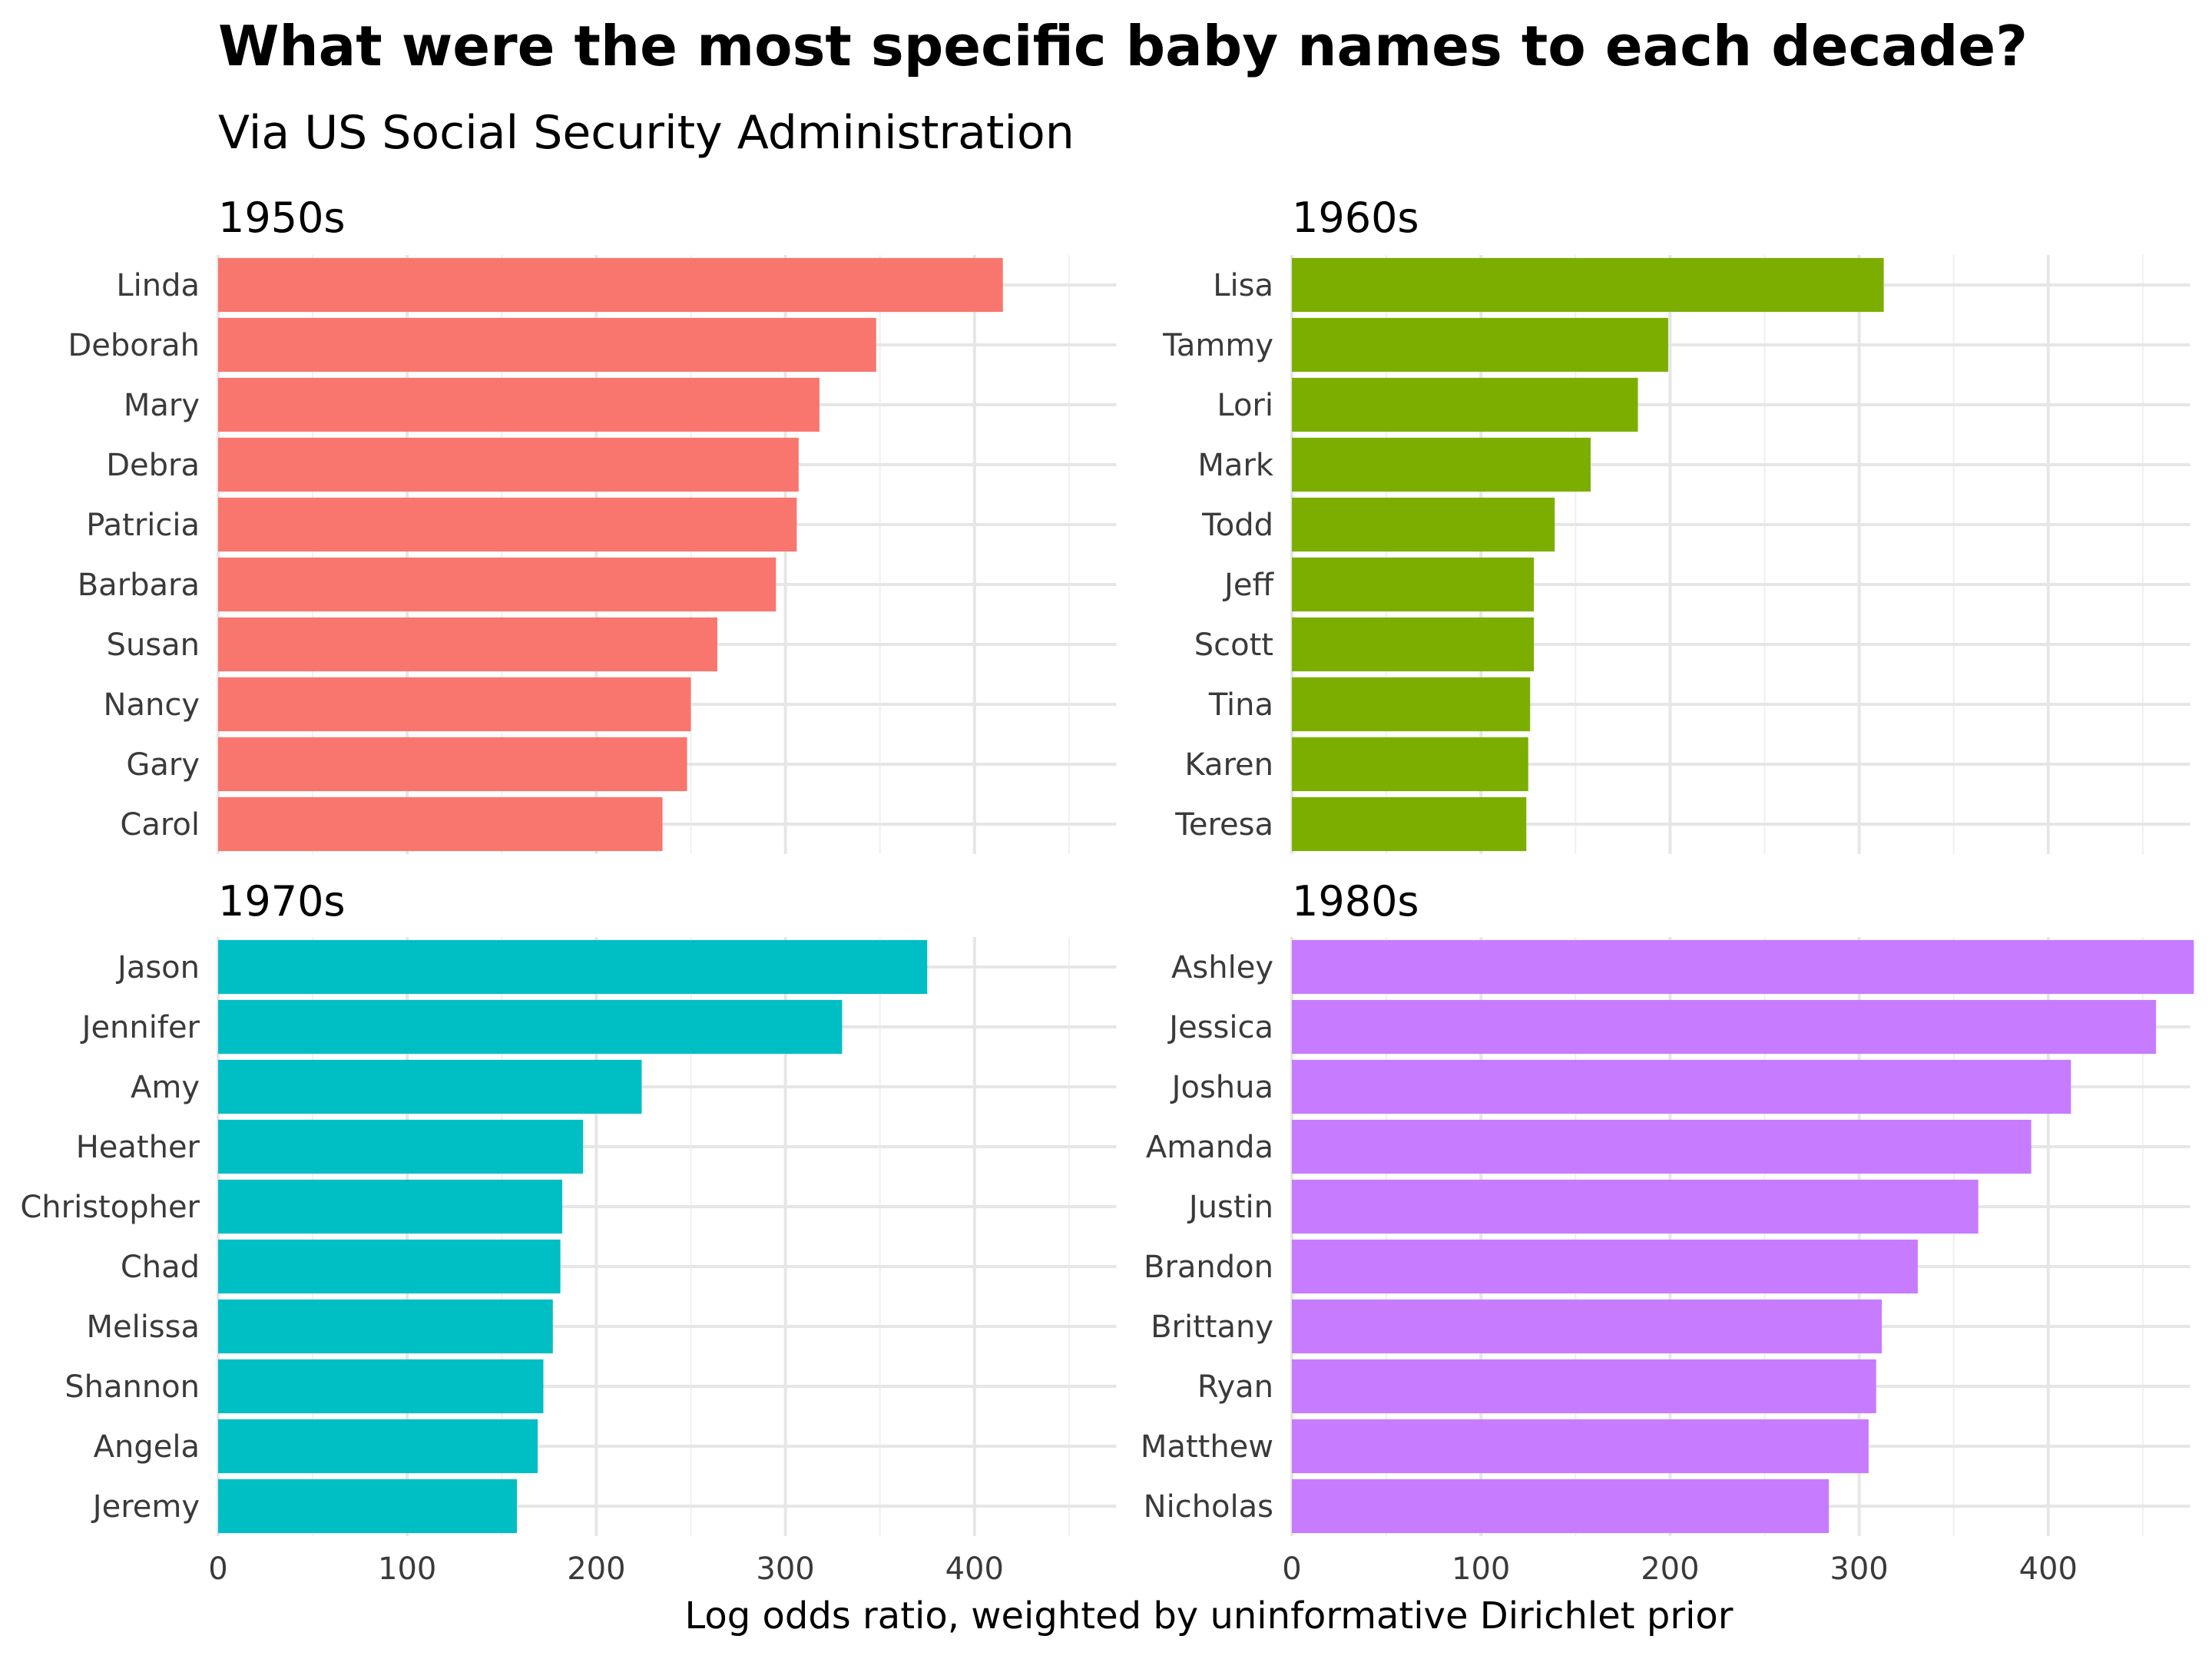  What do you see at coordinates (1207, 1447) in the screenshot?
I see `category-label: Matthew` at bounding box center [1207, 1447].